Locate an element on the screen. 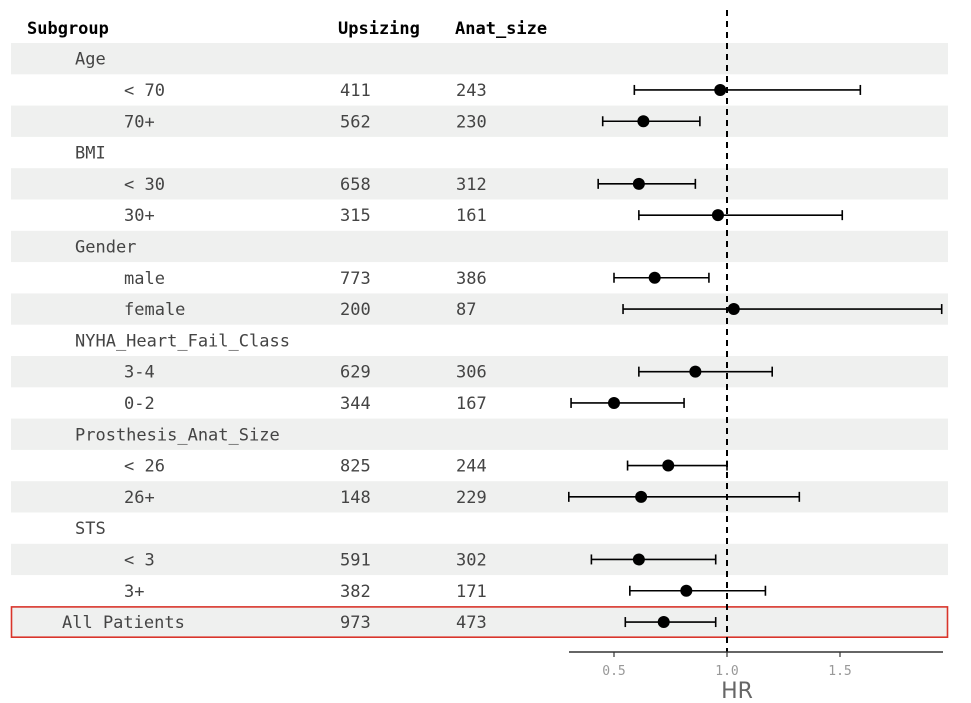 This screenshot has width=971, height=703. anat-size-value: 306 is located at coordinates (471, 373).